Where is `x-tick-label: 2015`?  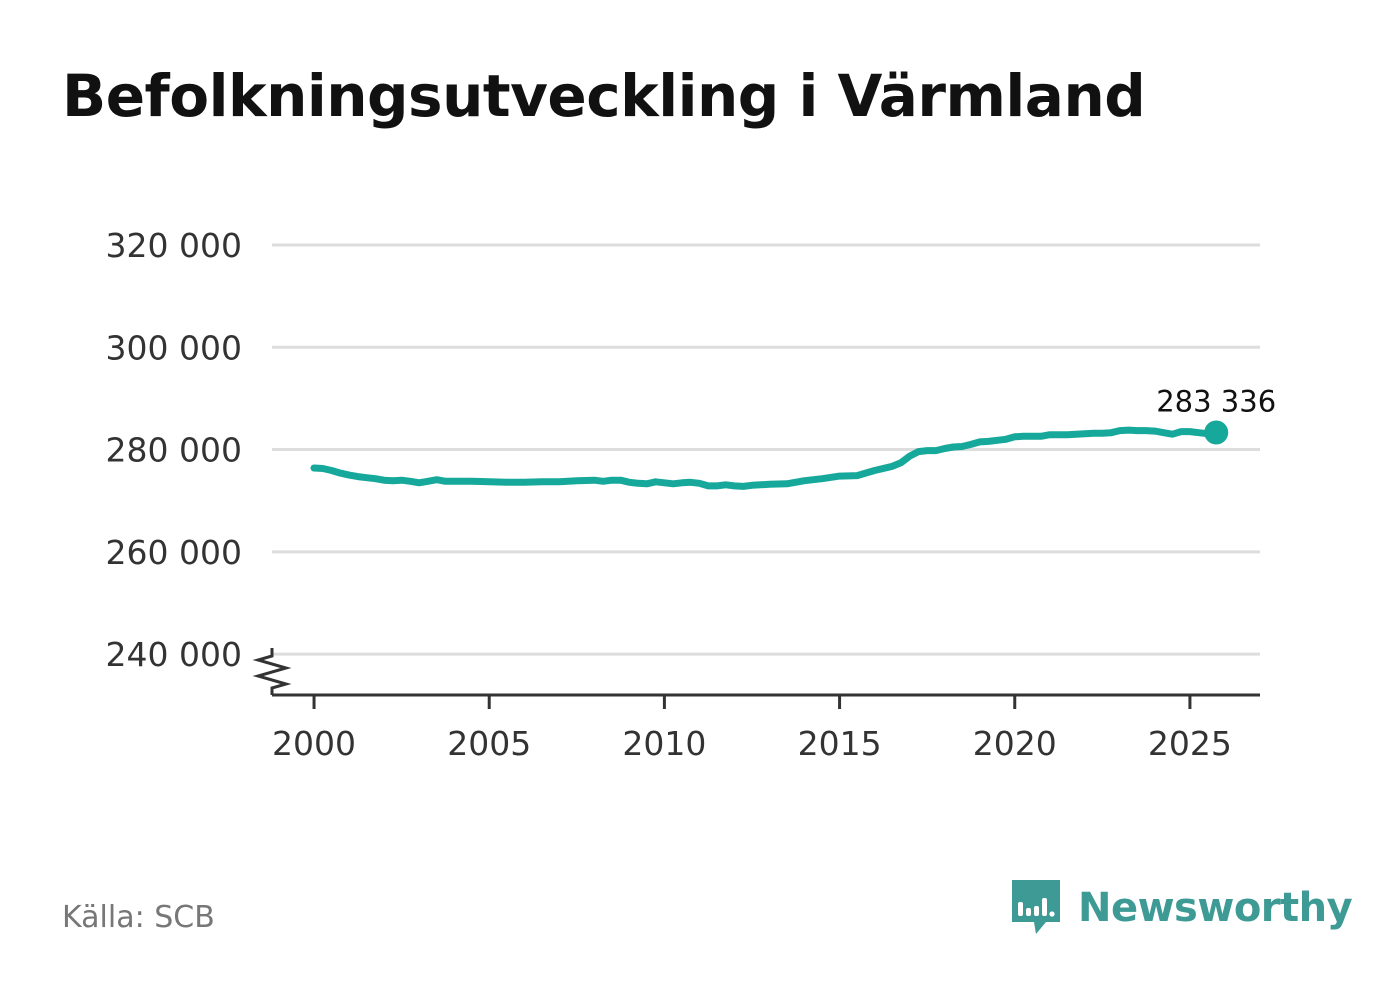
x-tick-label: 2015 is located at coordinates (840, 743).